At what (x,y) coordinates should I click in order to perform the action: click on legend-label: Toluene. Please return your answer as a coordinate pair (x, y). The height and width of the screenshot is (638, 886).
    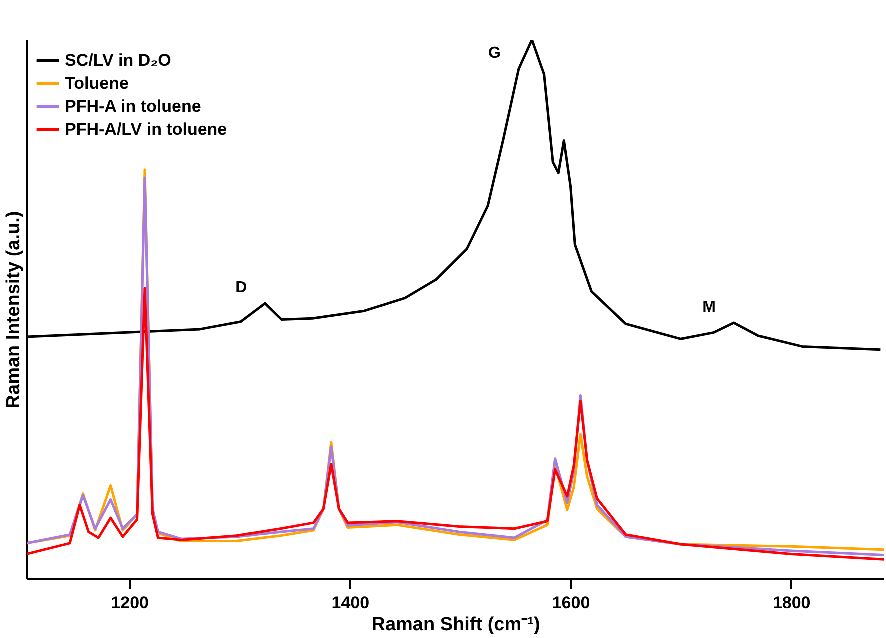
    Looking at the image, I should click on (97, 83).